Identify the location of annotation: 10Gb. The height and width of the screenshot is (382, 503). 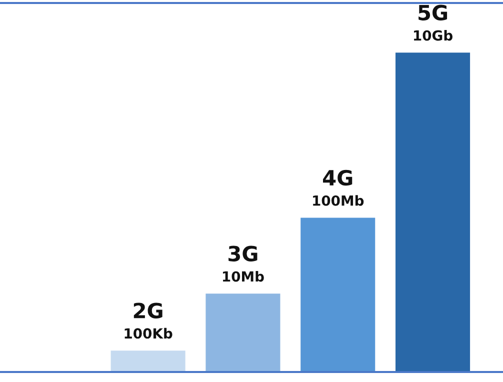
(433, 35).